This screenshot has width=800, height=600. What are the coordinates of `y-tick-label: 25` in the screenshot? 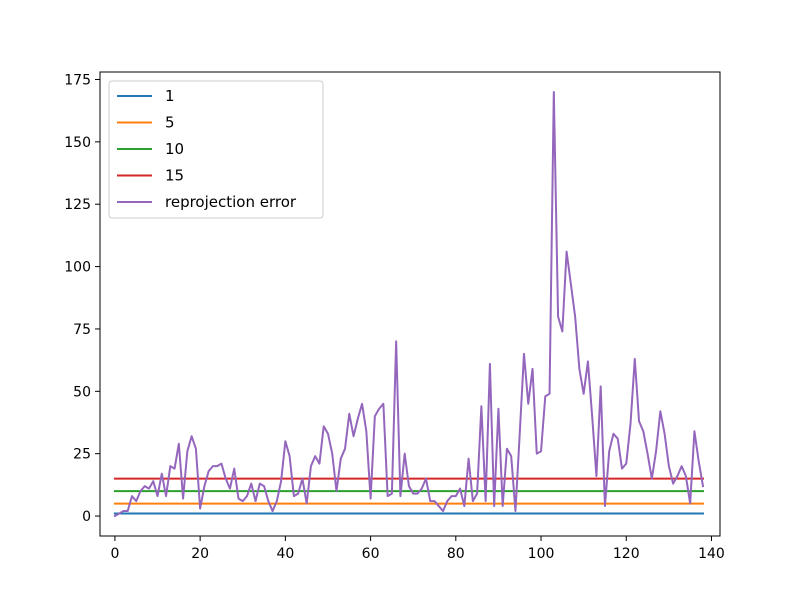 It's located at (82, 455).